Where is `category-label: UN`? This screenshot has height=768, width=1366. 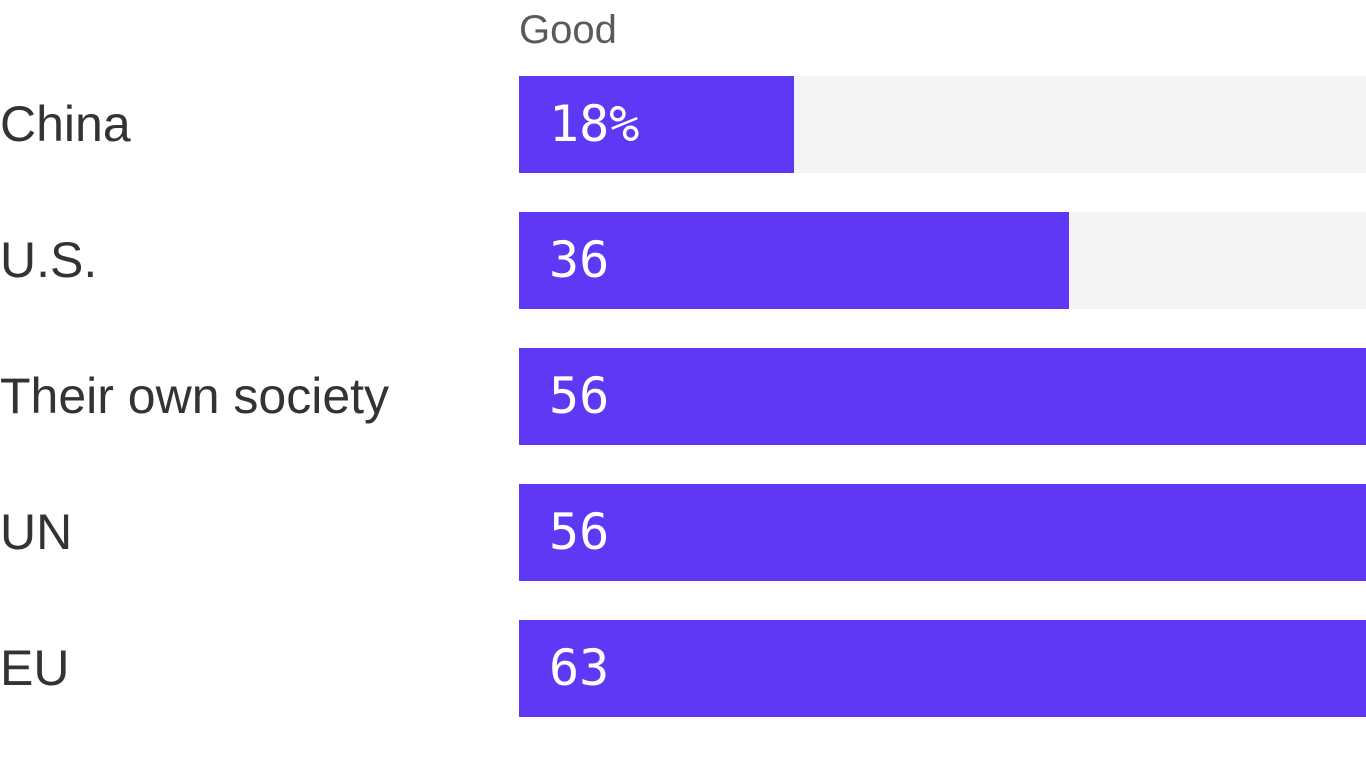 category-label: UN is located at coordinates (36, 532).